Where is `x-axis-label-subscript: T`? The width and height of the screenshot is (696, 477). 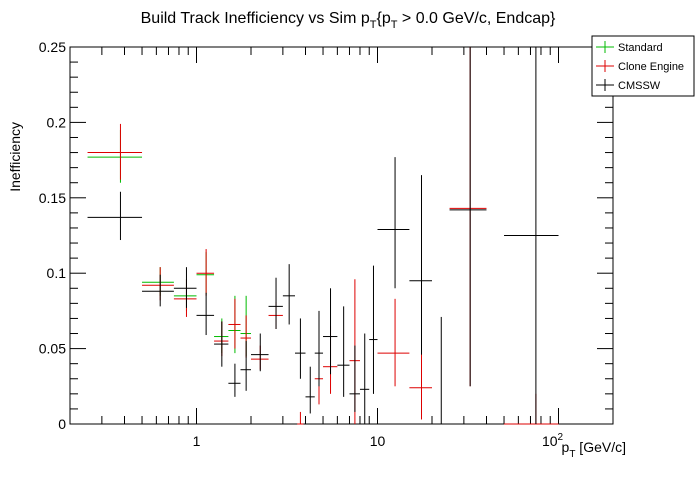
x-axis-label-subscript: T is located at coordinates (572, 454).